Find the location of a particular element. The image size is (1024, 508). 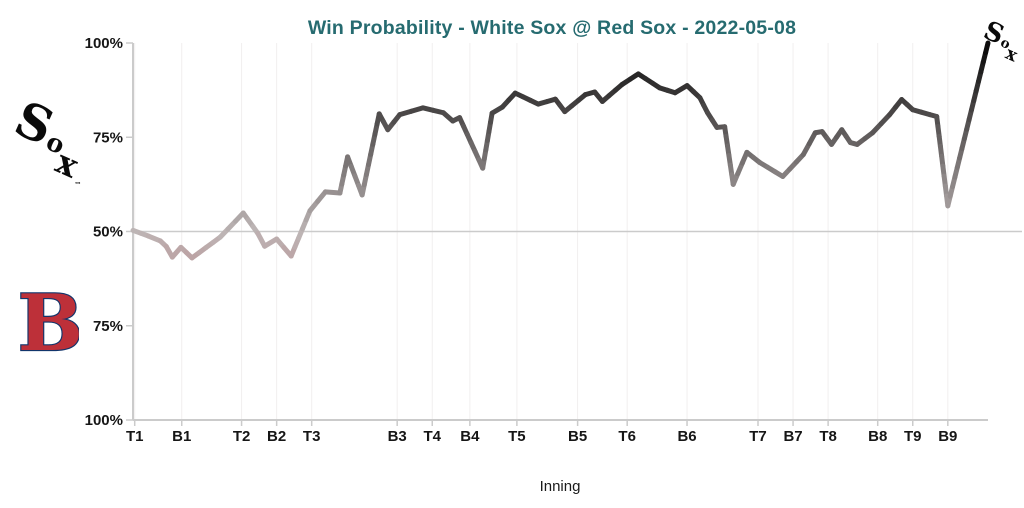

x-tick-label: B5 is located at coordinates (577, 436).